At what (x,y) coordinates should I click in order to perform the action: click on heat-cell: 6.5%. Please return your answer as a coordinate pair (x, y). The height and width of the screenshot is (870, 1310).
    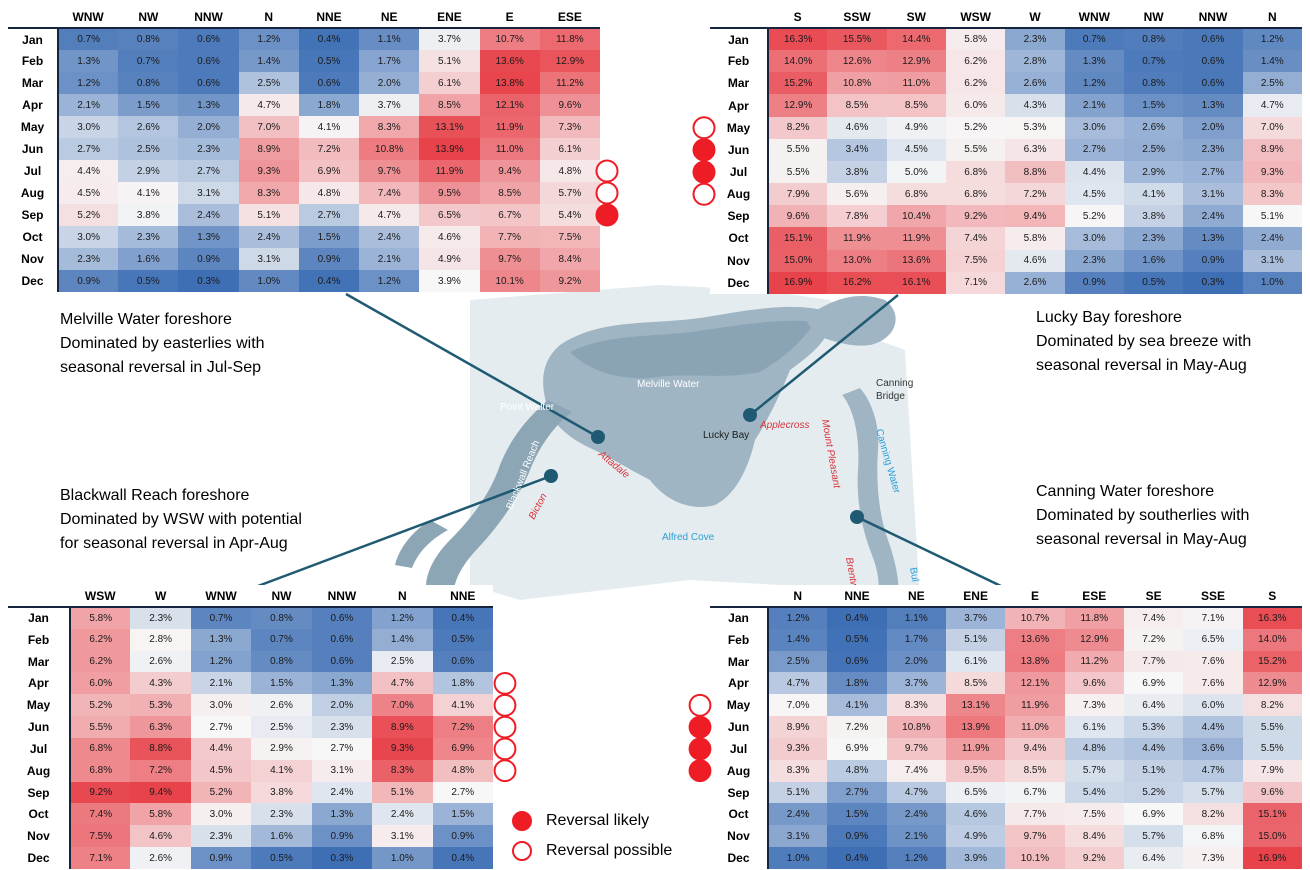
    Looking at the image, I should click on (975, 792).